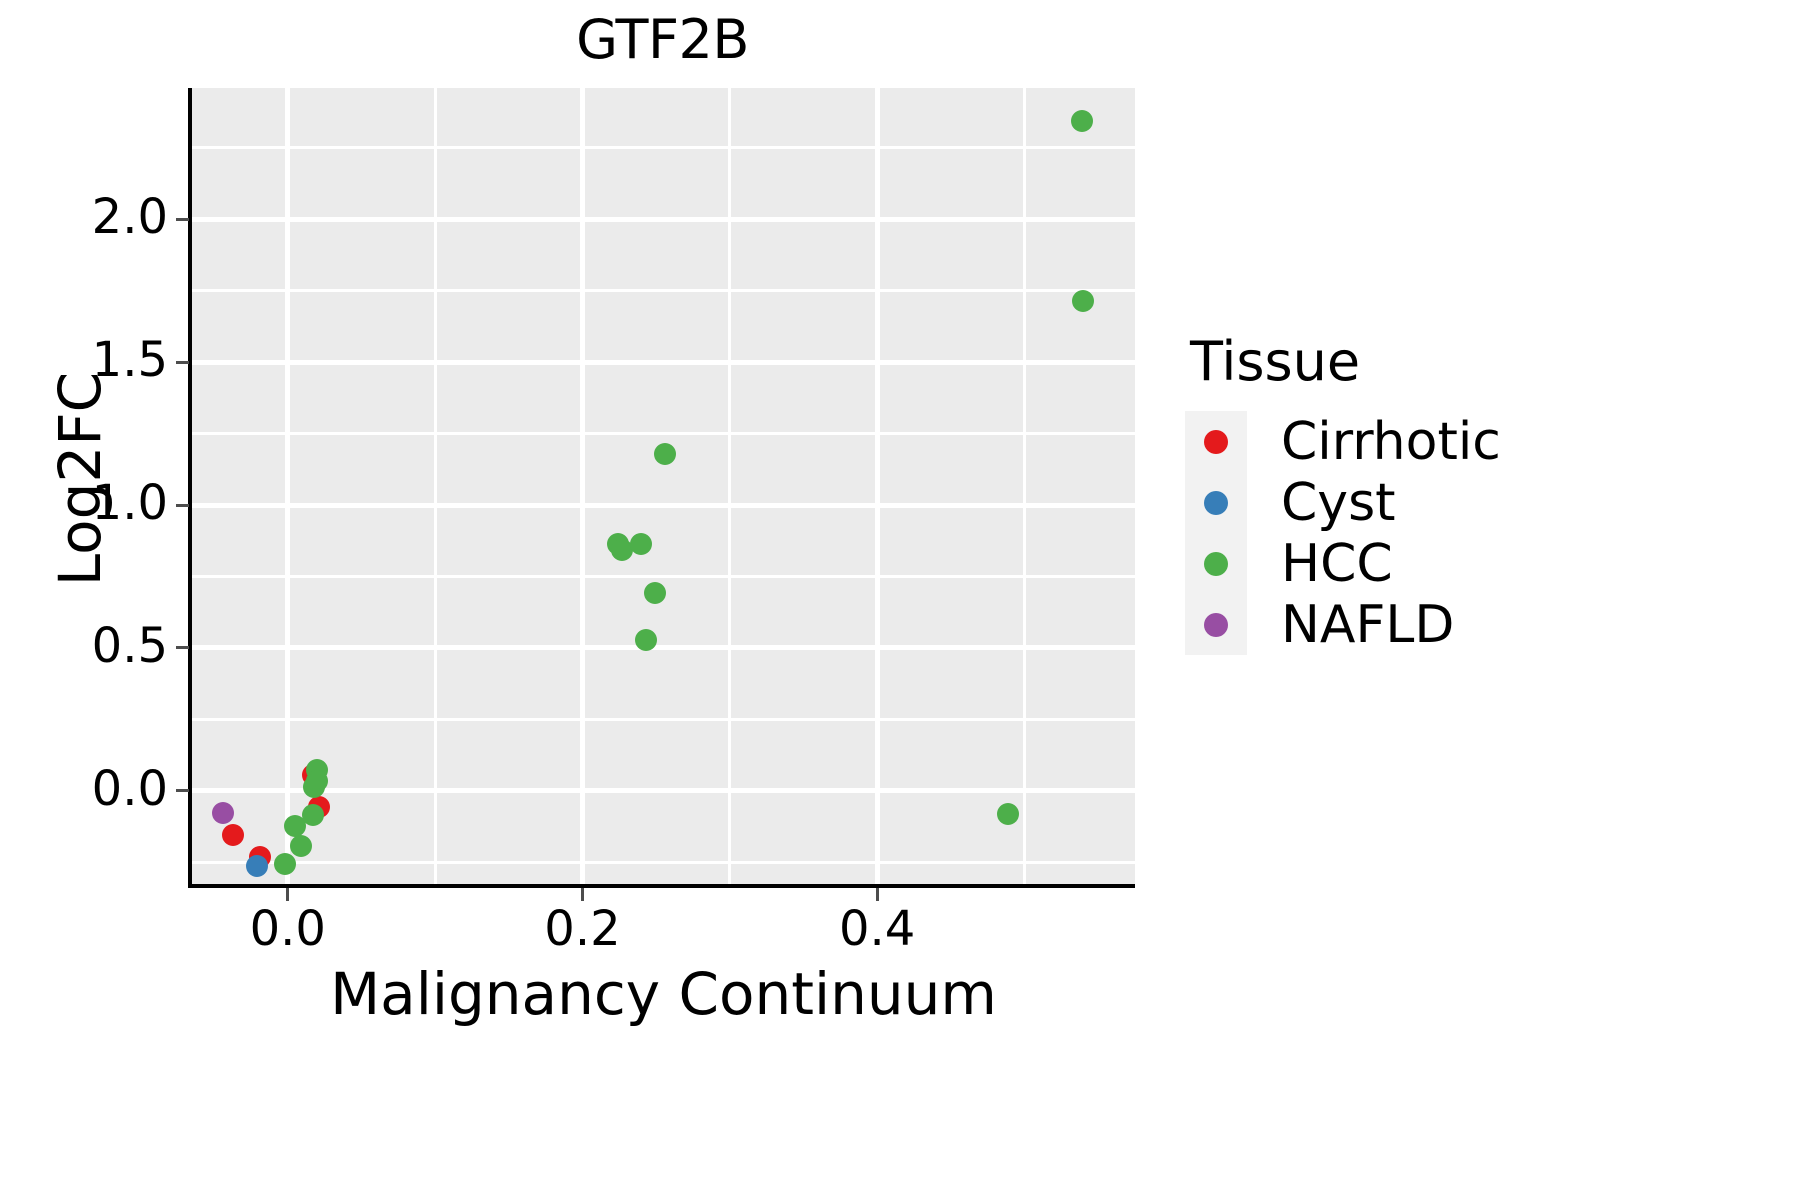 The image size is (1800, 1200). What do you see at coordinates (129, 360) in the screenshot?
I see `y-tick-label: 1.5` at bounding box center [129, 360].